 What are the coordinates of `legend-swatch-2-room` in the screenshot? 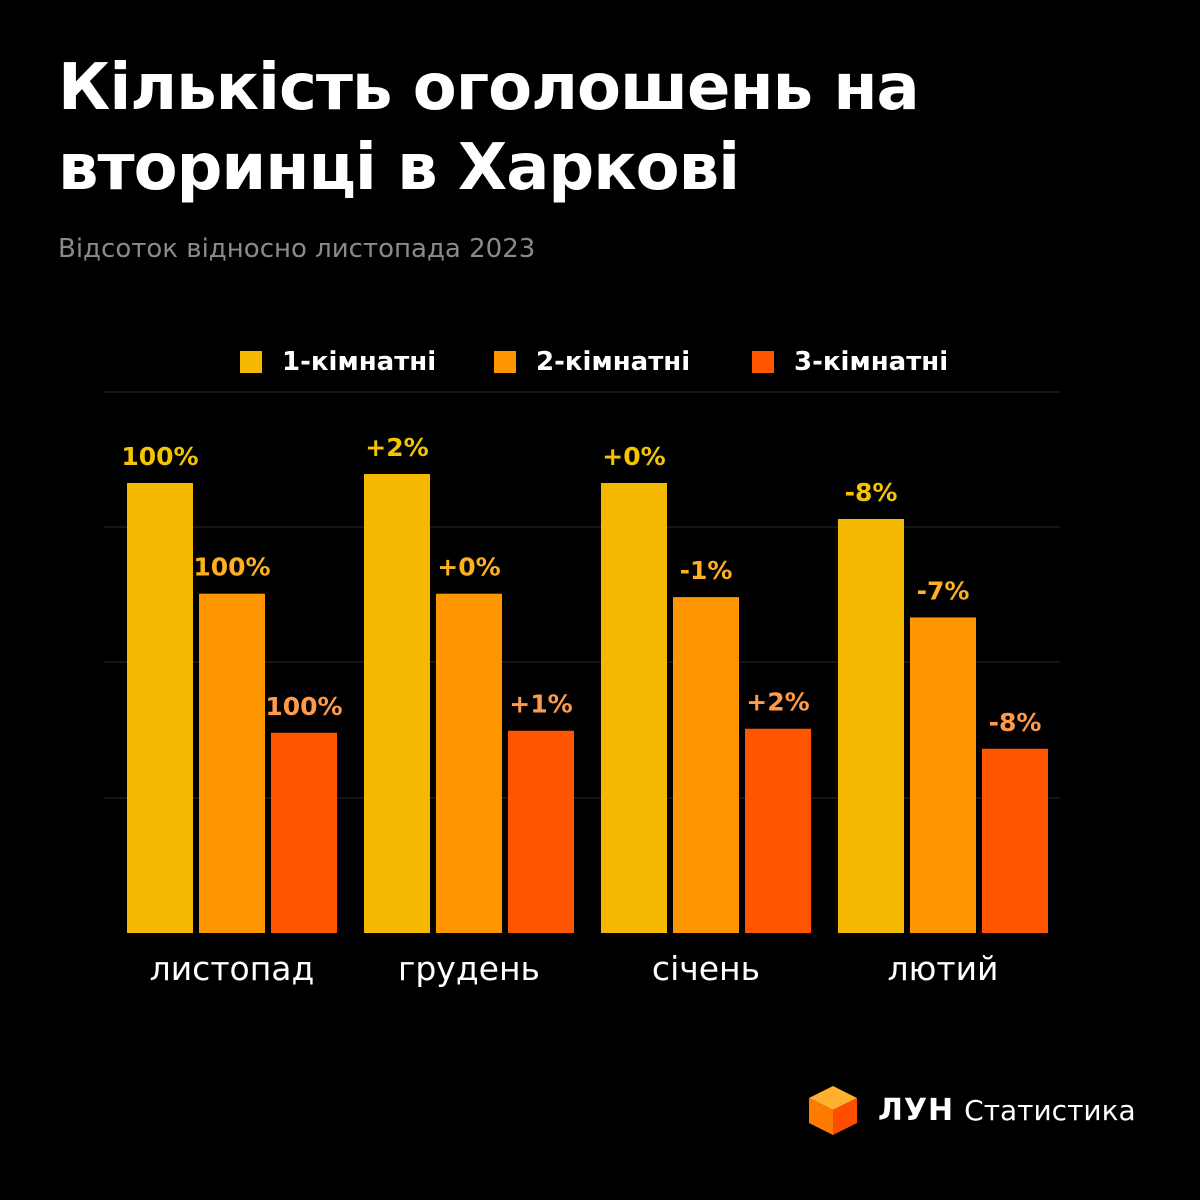 It's located at (505, 362).